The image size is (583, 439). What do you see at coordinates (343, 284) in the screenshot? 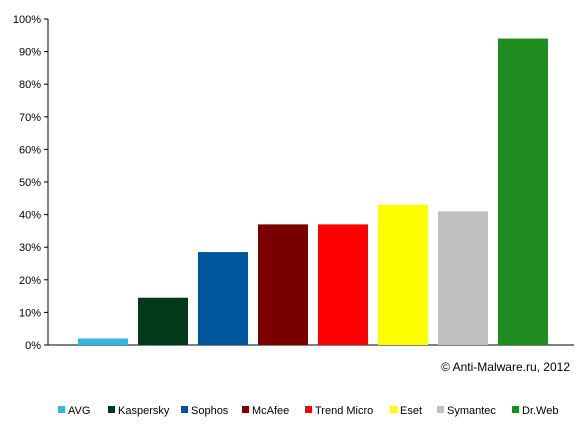
I see `bar-trend-micro` at bounding box center [343, 284].